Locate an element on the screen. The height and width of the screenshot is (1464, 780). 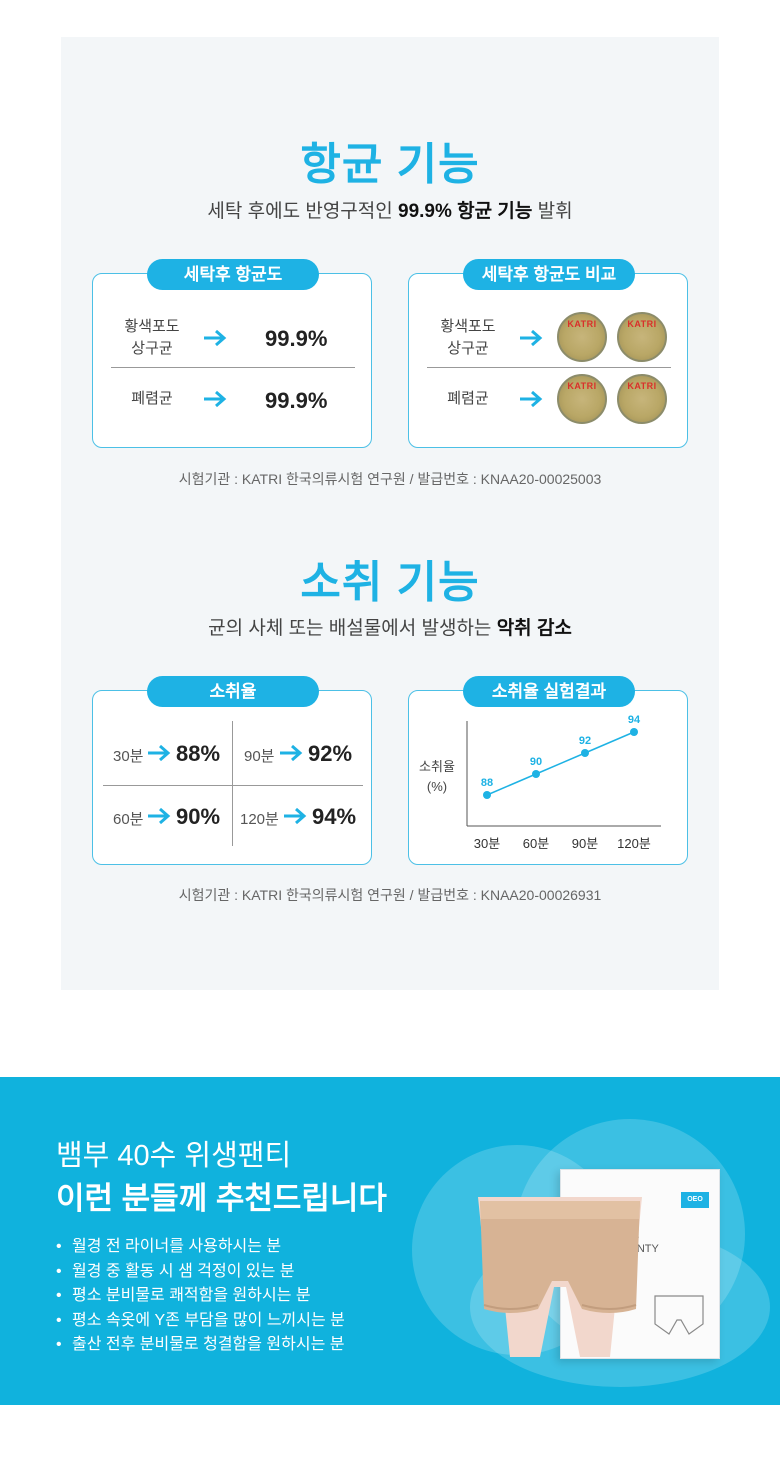
time-label: 30분 is located at coordinates (128, 756).